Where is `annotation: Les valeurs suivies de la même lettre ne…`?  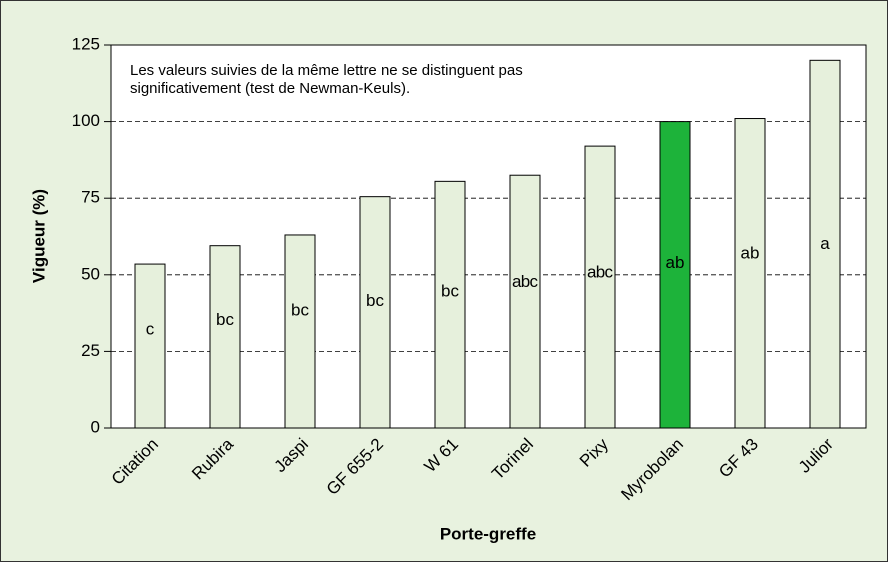 annotation: Les valeurs suivies de la même lettre ne… is located at coordinates (326, 70).